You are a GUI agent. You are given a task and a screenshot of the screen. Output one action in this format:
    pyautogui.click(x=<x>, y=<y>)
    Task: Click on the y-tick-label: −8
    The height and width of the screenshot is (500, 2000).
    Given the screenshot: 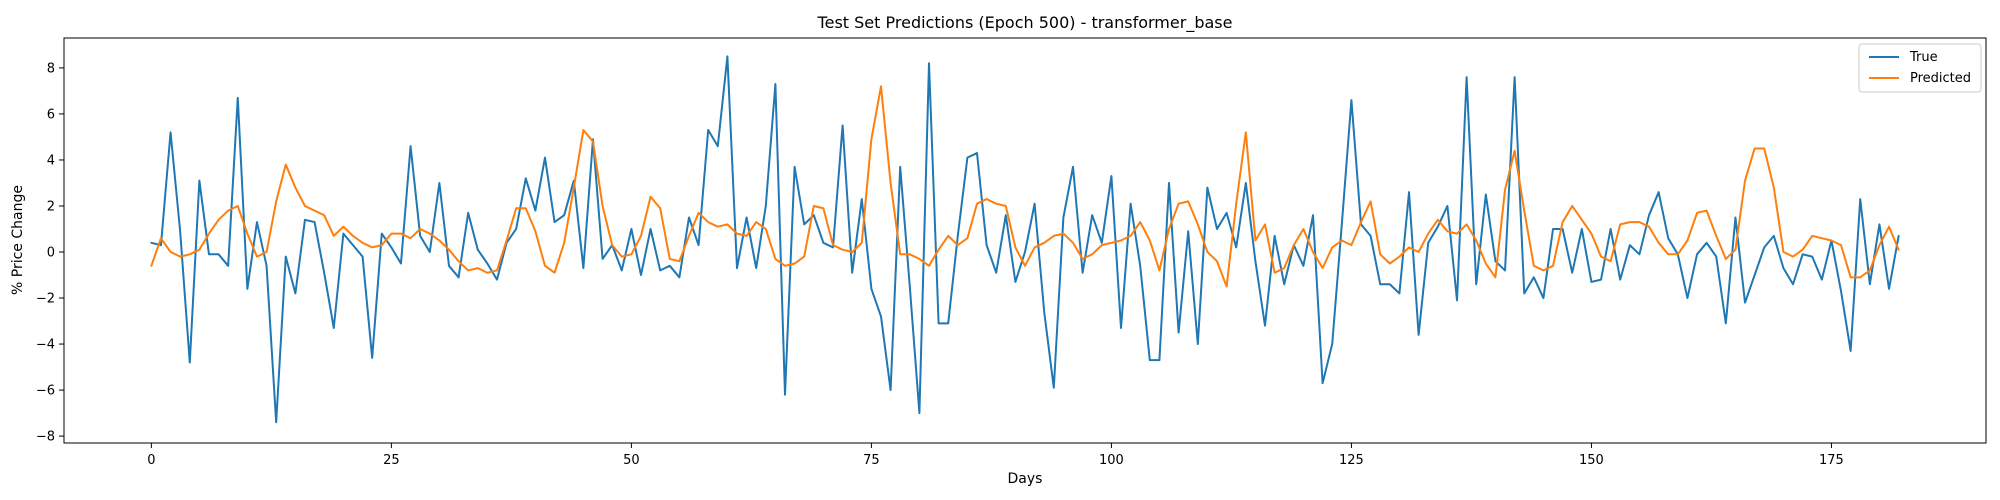 What is the action you would take?
    pyautogui.click(x=45, y=437)
    